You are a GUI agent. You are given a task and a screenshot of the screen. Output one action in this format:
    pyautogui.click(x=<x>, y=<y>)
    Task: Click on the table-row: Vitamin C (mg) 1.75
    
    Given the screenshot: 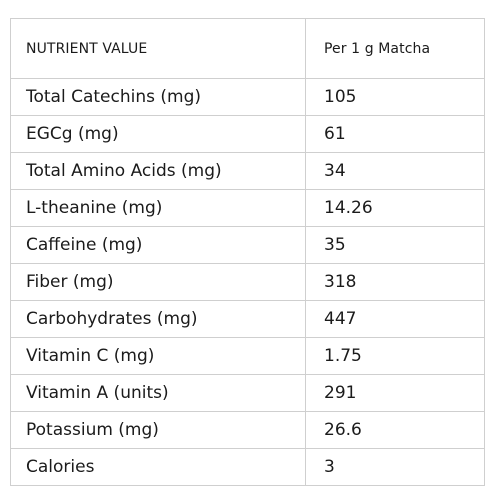 What is the action you would take?
    pyautogui.click(x=247, y=356)
    